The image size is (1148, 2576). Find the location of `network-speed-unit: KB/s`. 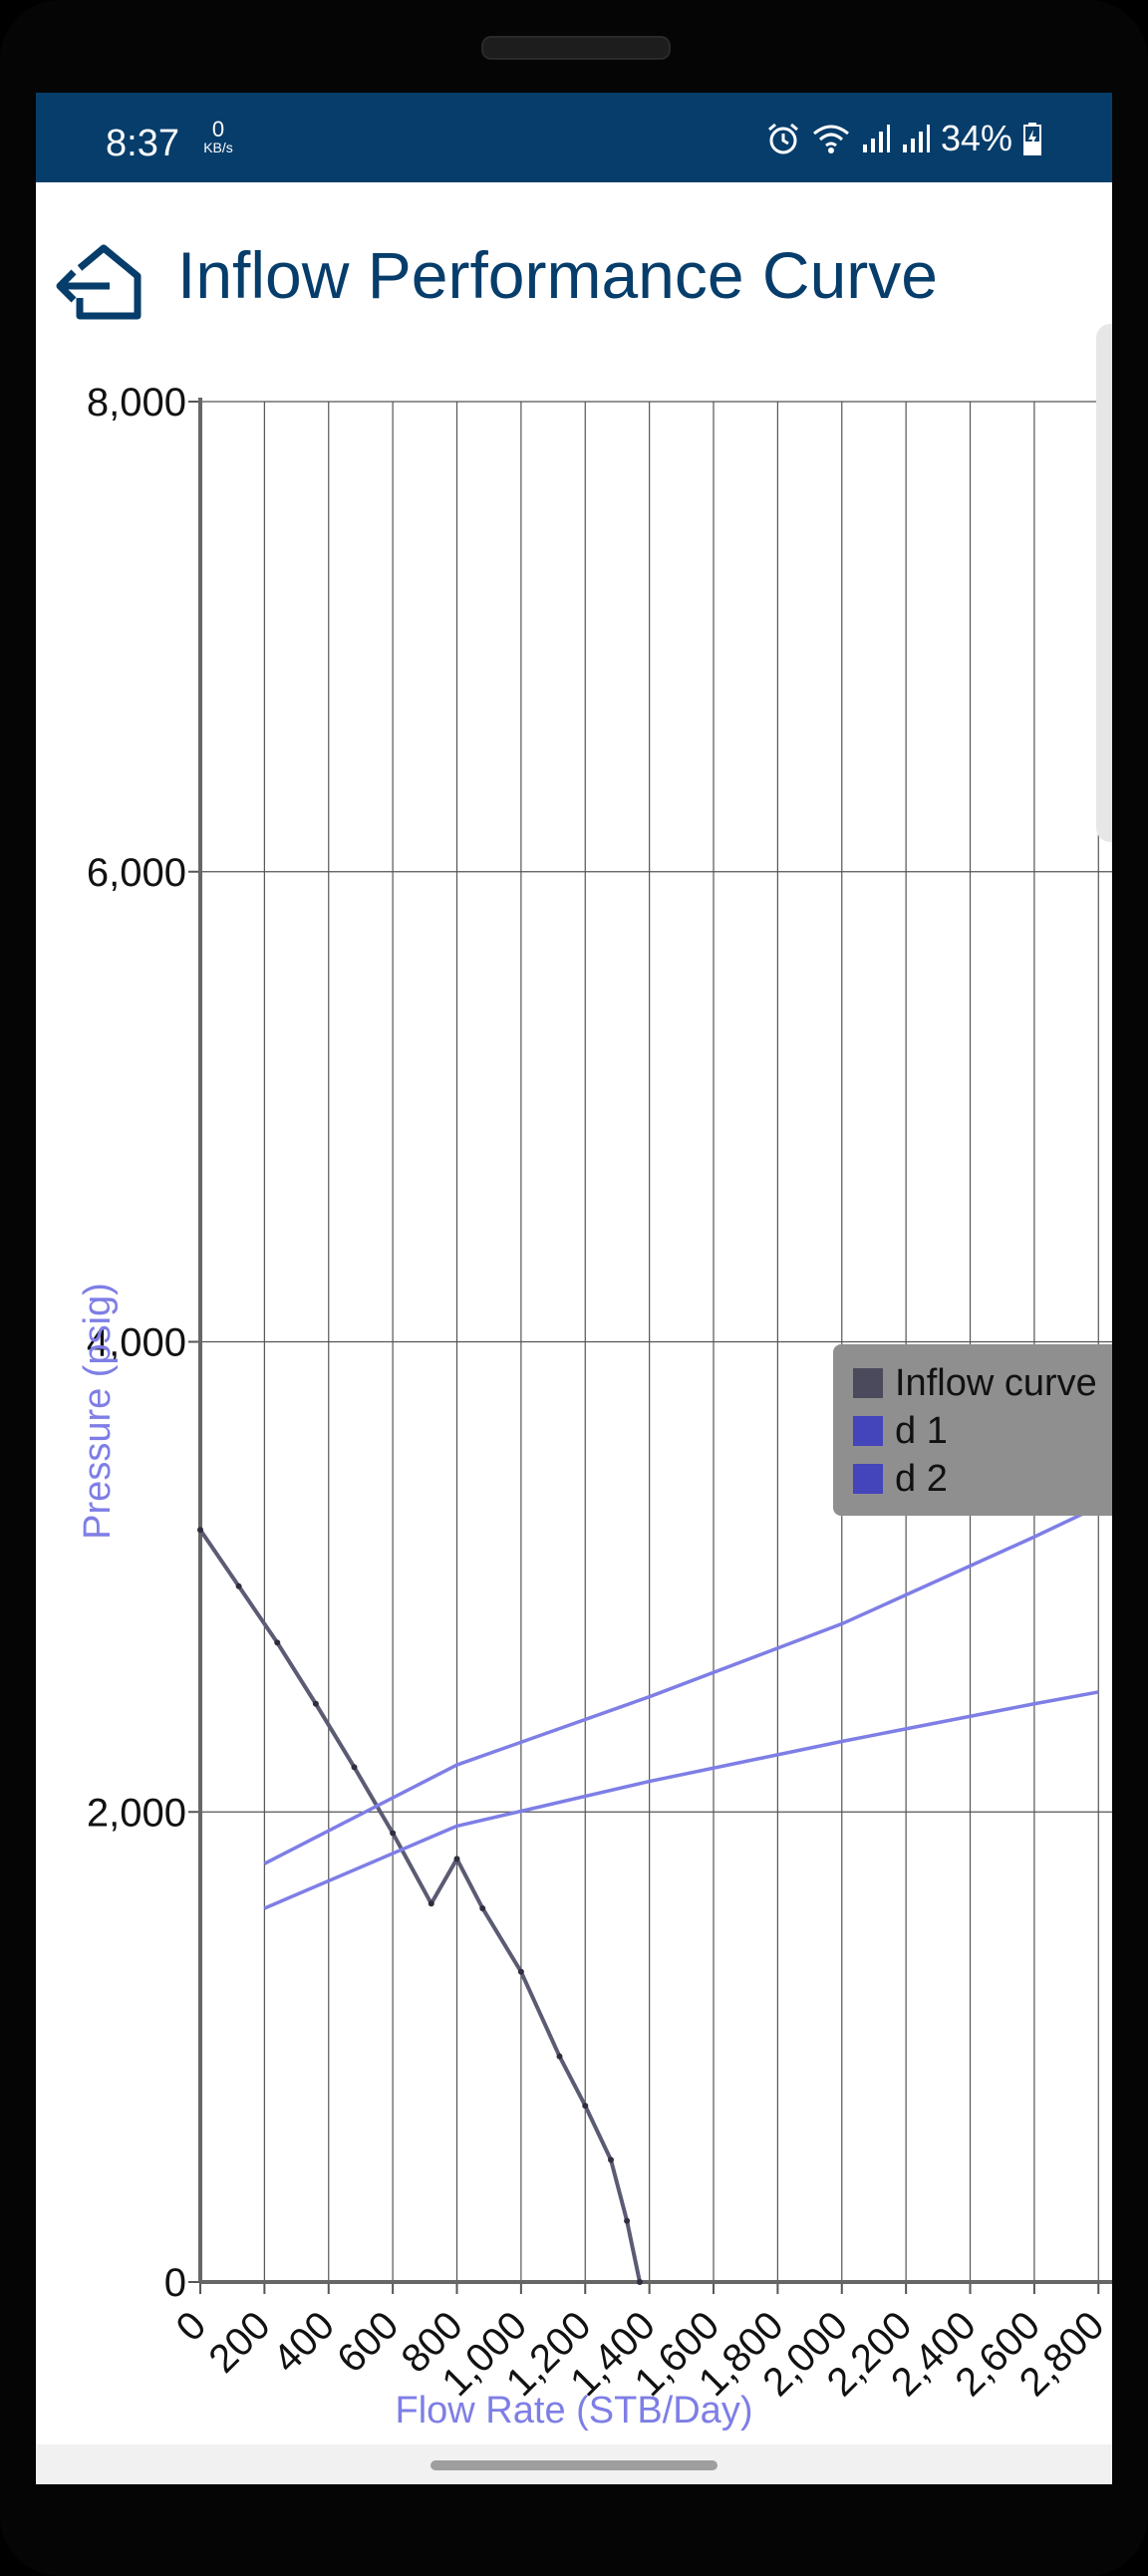

network-speed-unit: KB/s is located at coordinates (218, 147).